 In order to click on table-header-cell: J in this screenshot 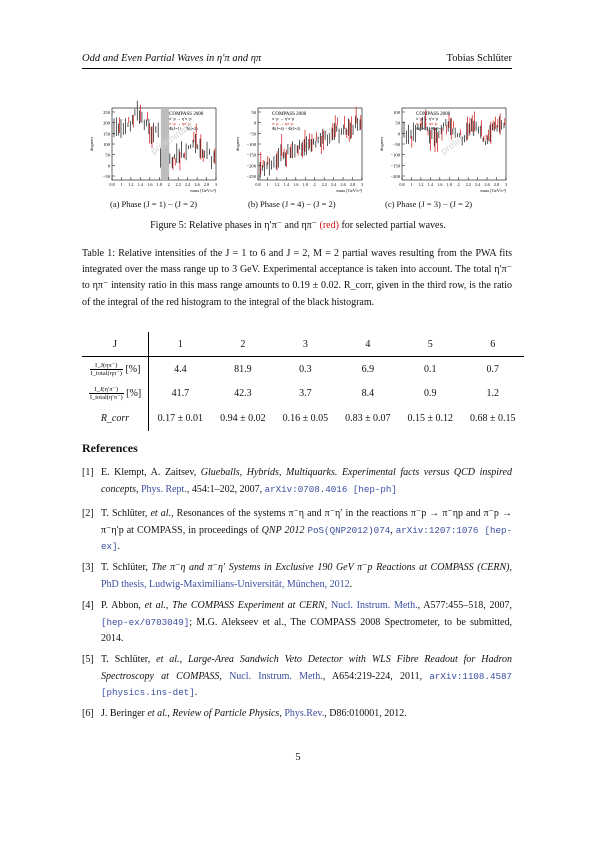, I will do `click(115, 344)`.